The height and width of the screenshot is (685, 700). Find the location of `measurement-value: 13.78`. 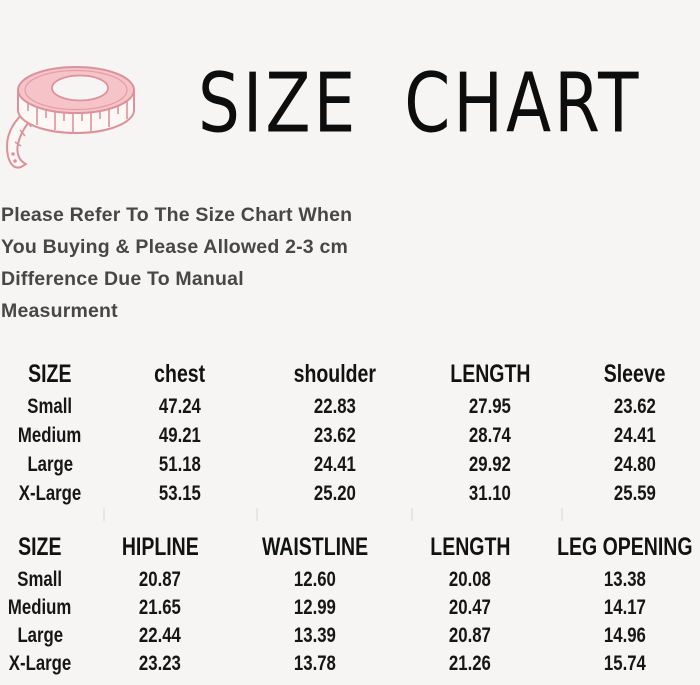

measurement-value: 13.78 is located at coordinates (315, 662).